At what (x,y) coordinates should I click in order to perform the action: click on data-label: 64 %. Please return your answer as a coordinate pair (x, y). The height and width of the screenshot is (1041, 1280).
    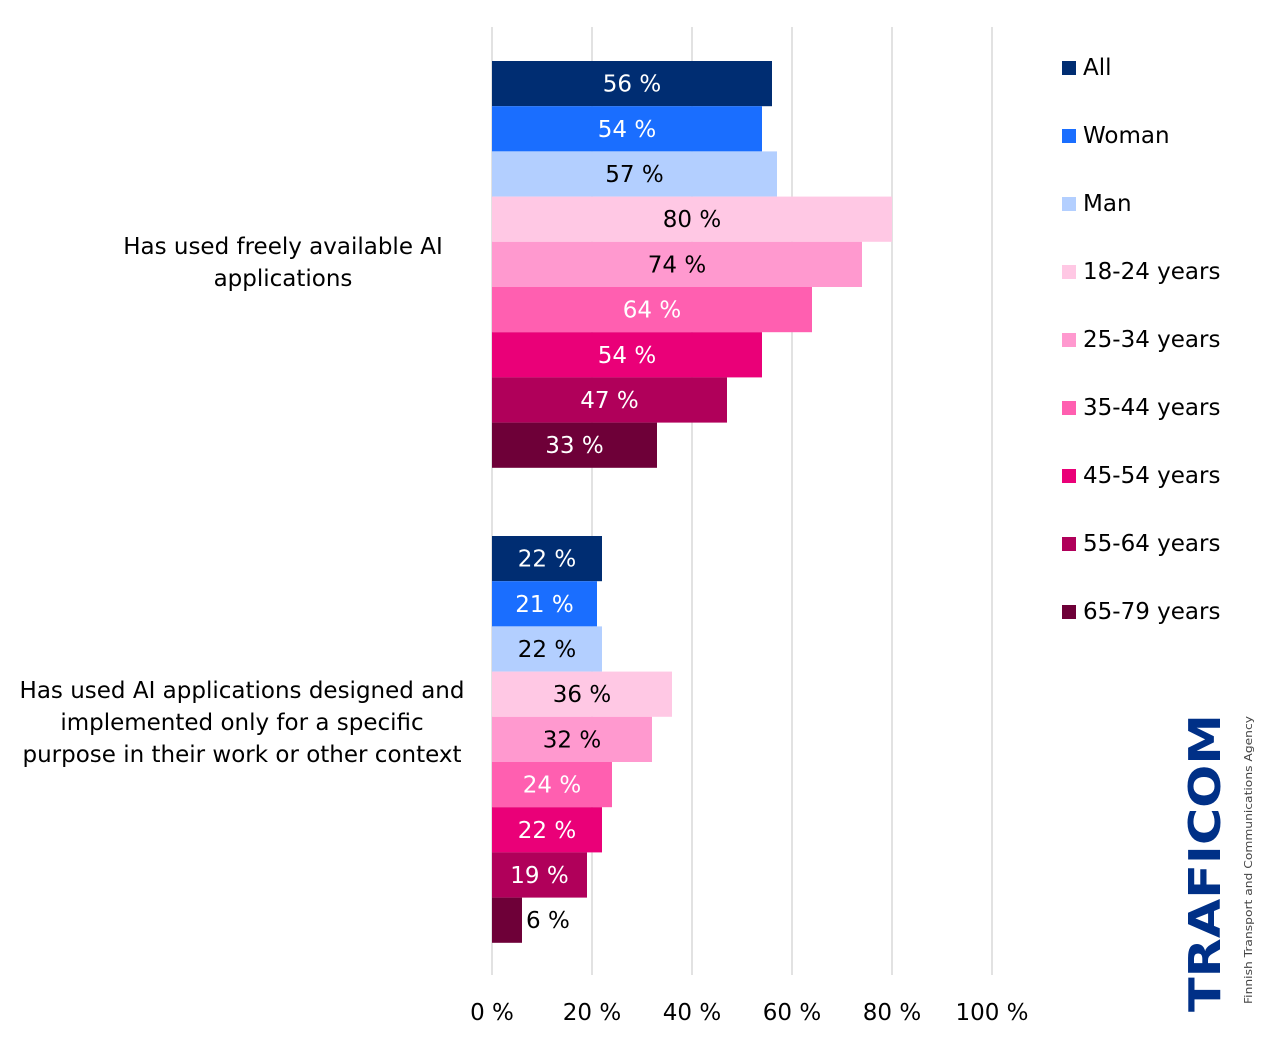
    Looking at the image, I should click on (652, 311).